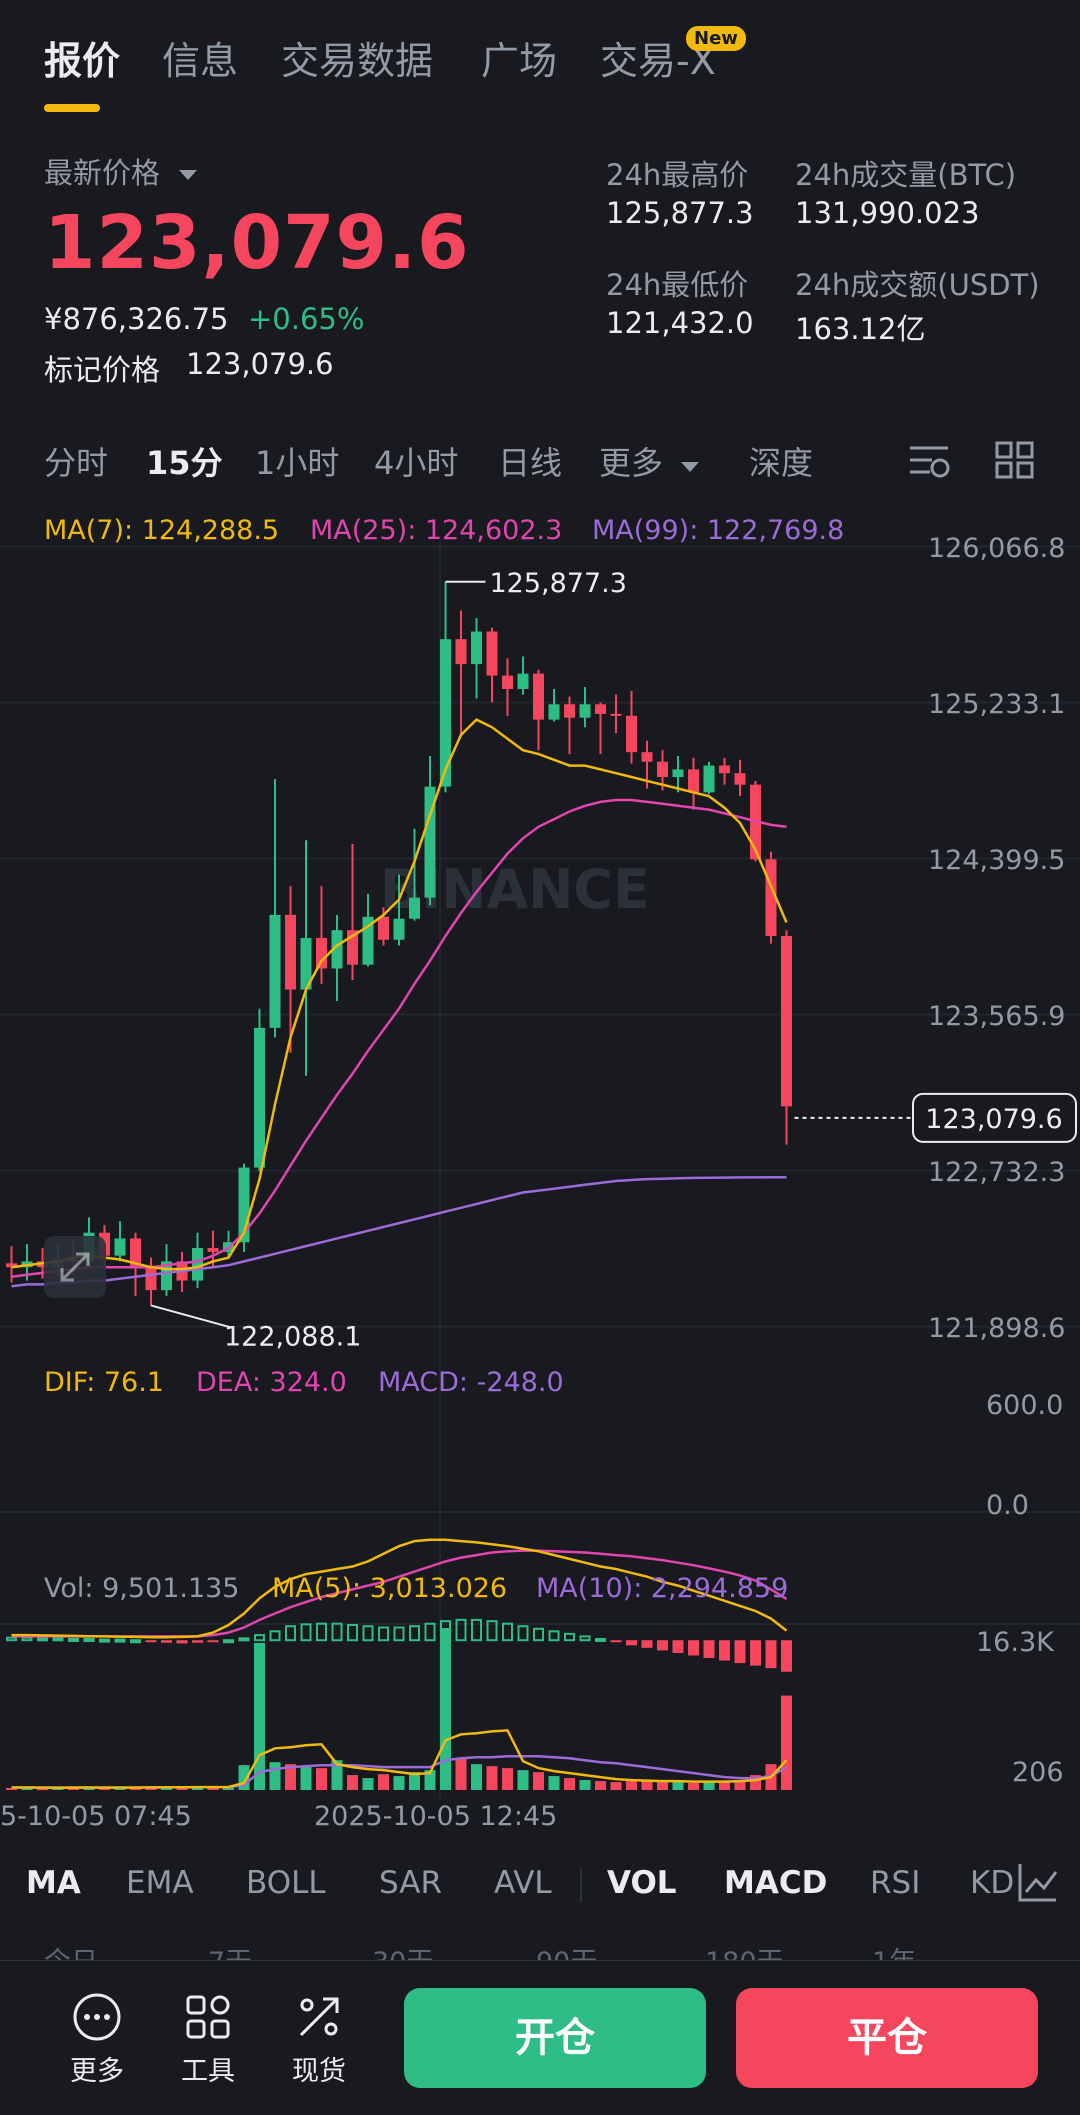  I want to click on macd-axis-label: 600.0, so click(1025, 1405).